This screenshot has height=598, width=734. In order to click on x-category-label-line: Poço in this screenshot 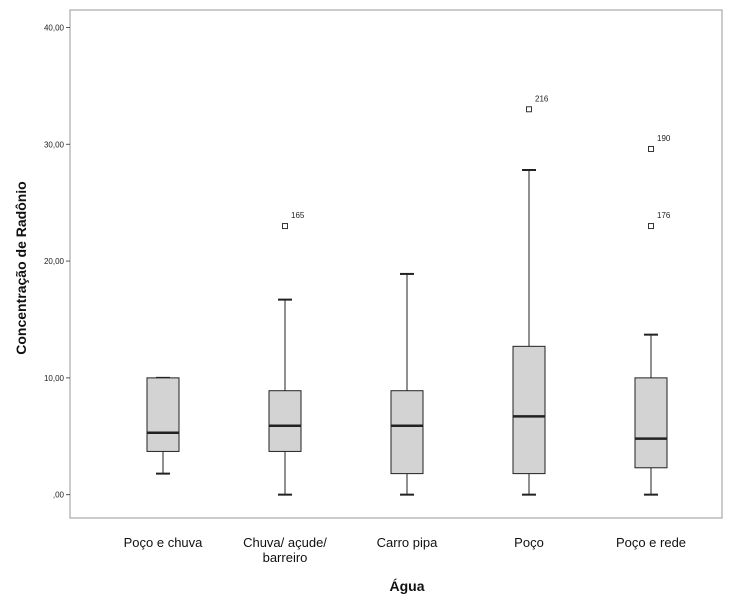, I will do `click(529, 542)`.